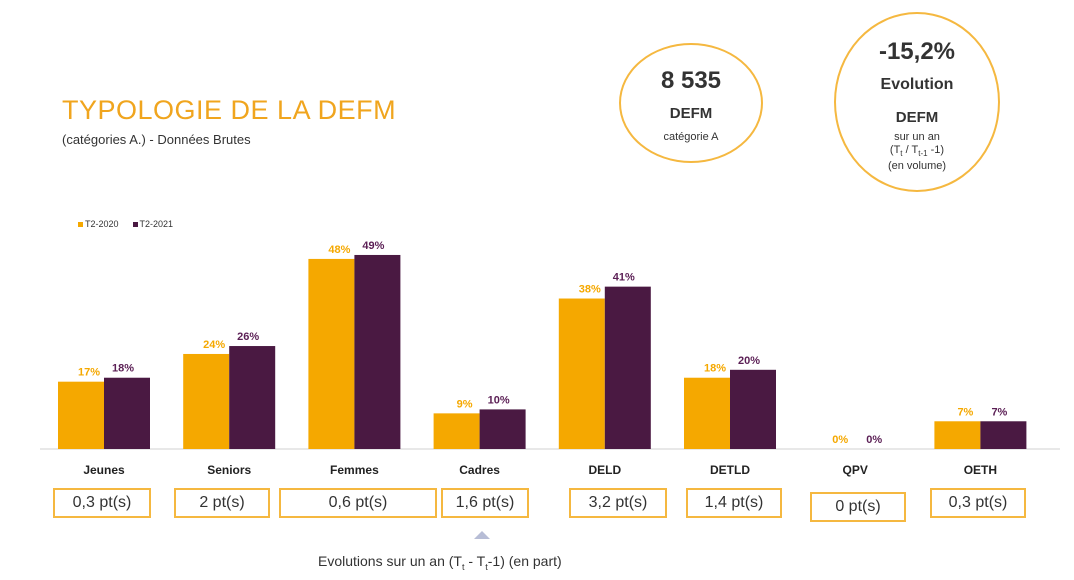 The width and height of the screenshot is (1074, 580). I want to click on kpi-evolution-value: -15,2%, so click(917, 51).